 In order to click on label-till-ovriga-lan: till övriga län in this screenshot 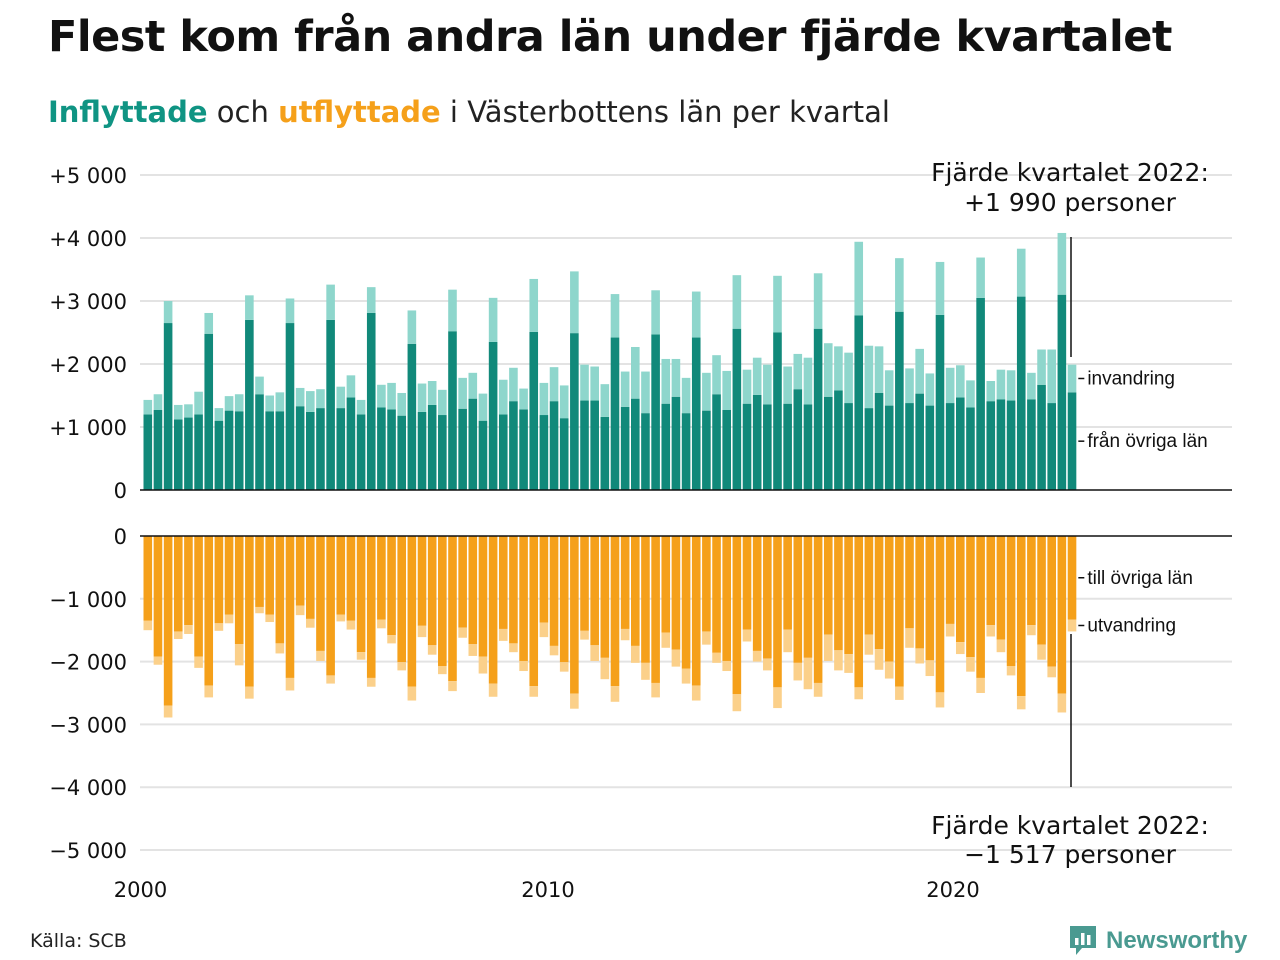, I will do `click(1140, 578)`.